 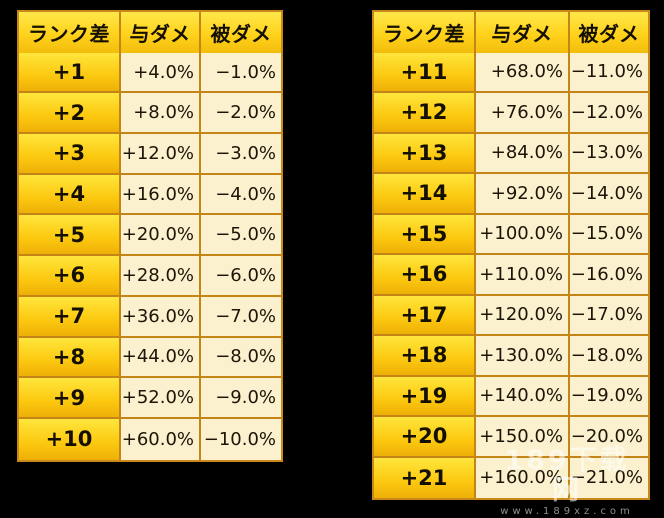 What do you see at coordinates (609, 72) in the screenshot?
I see `damage-taken-cell: −11.0%` at bounding box center [609, 72].